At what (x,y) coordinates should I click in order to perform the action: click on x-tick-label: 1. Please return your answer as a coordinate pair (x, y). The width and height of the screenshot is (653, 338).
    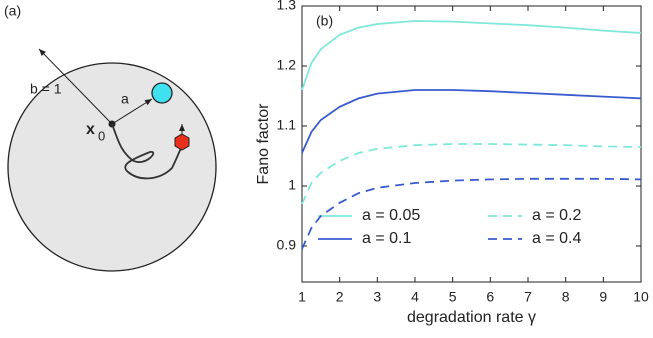
    Looking at the image, I should click on (302, 297).